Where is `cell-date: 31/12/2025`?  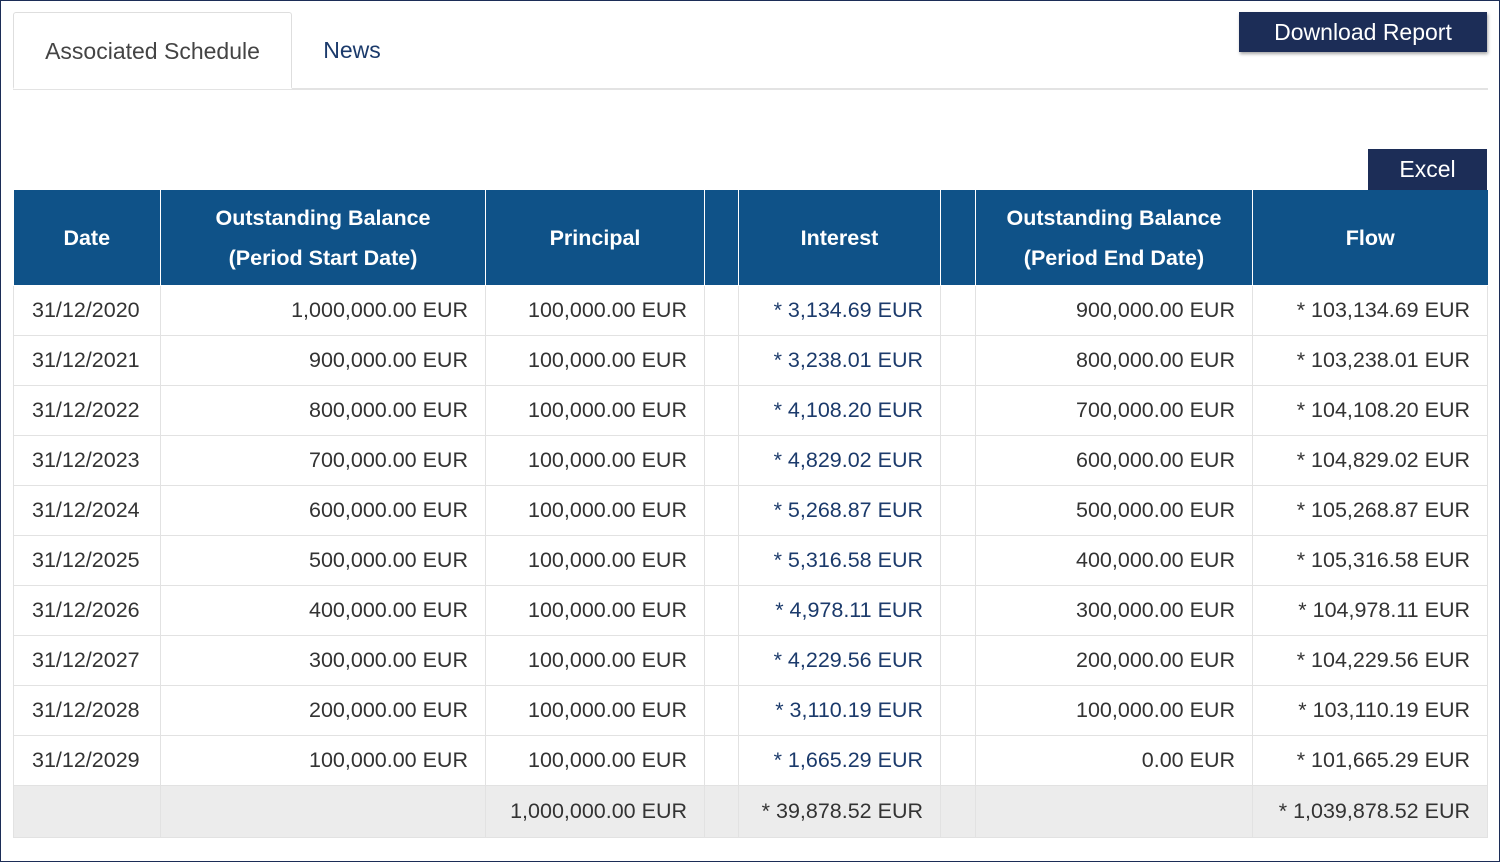
cell-date: 31/12/2025 is located at coordinates (87, 560).